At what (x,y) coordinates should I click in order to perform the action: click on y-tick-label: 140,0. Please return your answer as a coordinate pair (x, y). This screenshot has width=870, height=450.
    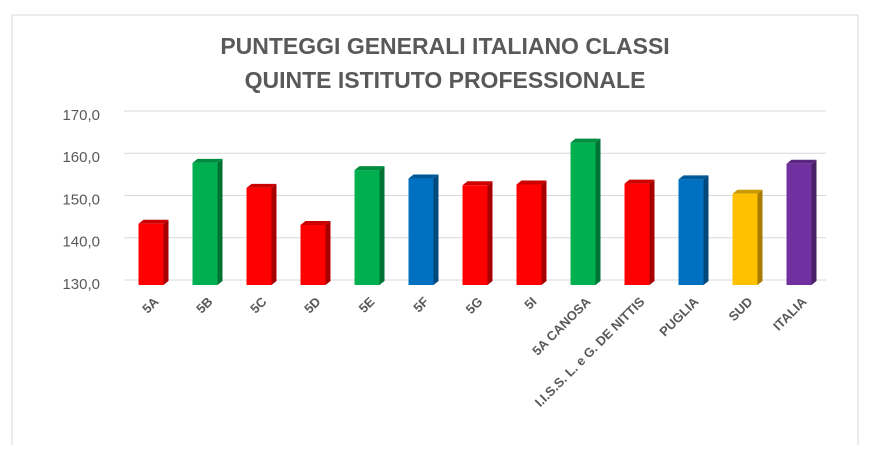
    Looking at the image, I should click on (81, 242).